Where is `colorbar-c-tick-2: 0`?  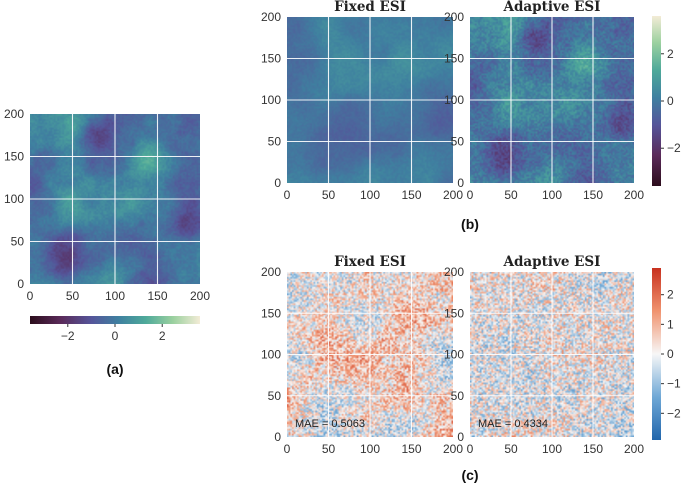
colorbar-c-tick-2: 0 is located at coordinates (670, 354).